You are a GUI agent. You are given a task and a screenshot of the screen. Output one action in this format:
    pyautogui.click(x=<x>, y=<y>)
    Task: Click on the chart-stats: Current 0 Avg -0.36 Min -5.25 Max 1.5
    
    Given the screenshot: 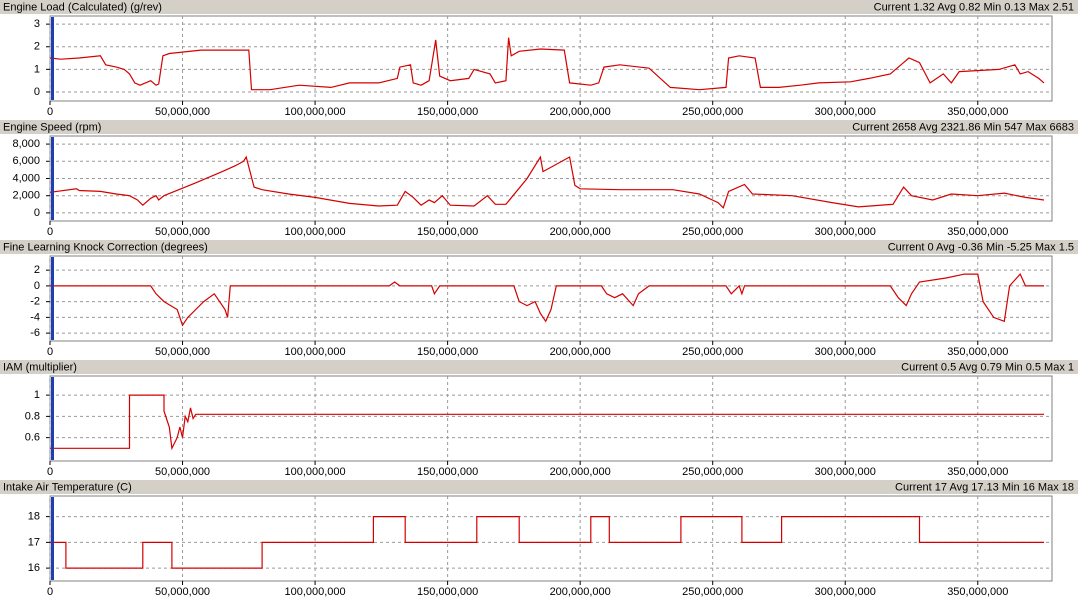 What is the action you would take?
    pyautogui.click(x=981, y=247)
    